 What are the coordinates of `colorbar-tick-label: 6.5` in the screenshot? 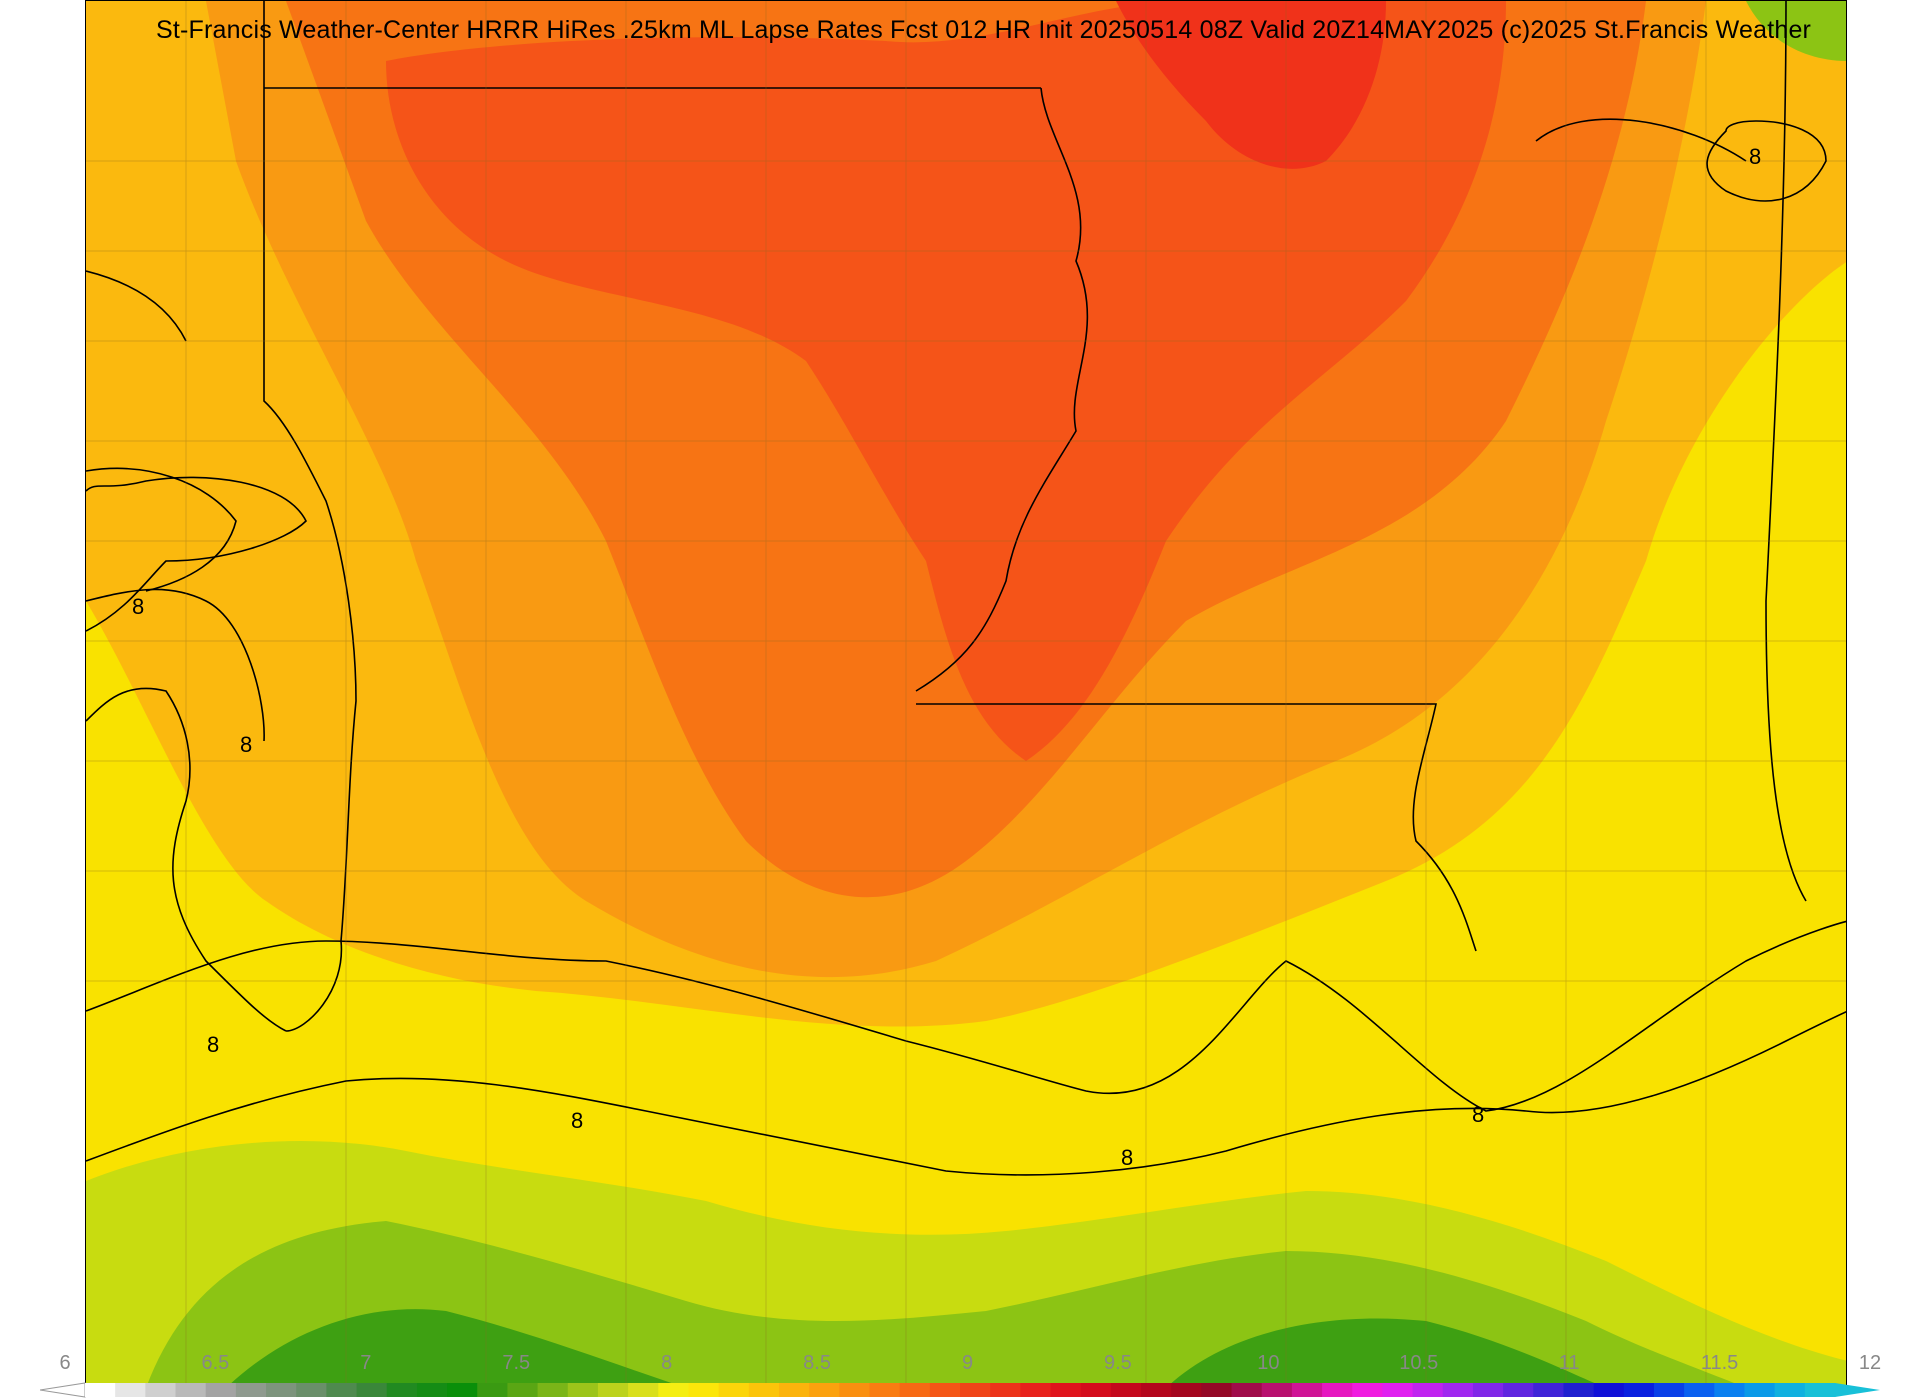 It's located at (215, 1363).